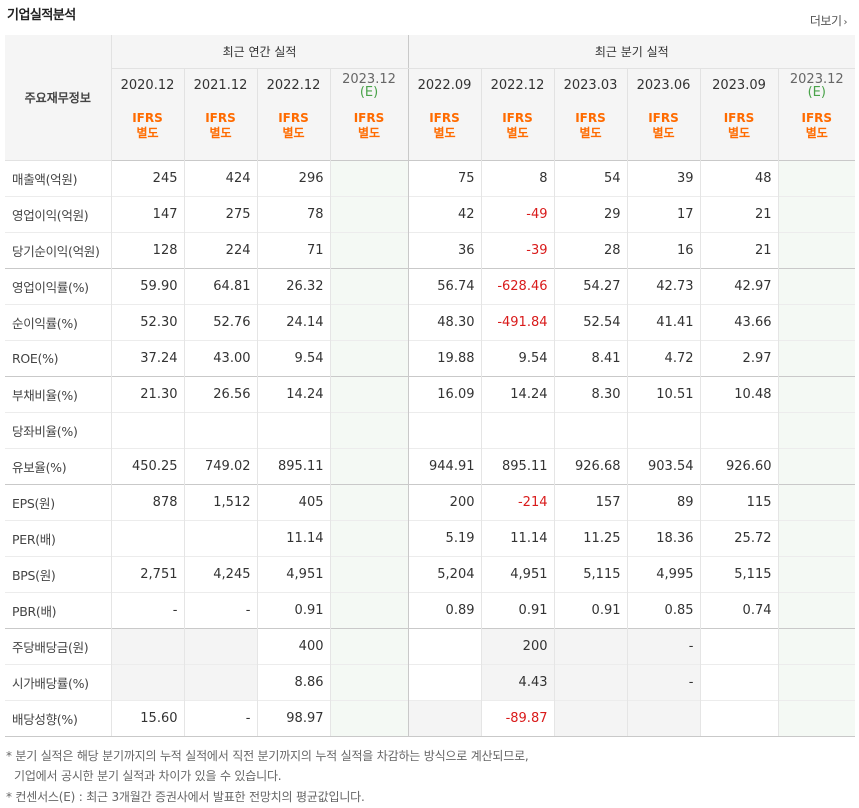  Describe the element at coordinates (517, 250) in the screenshot. I see `table-cell: -39` at that location.